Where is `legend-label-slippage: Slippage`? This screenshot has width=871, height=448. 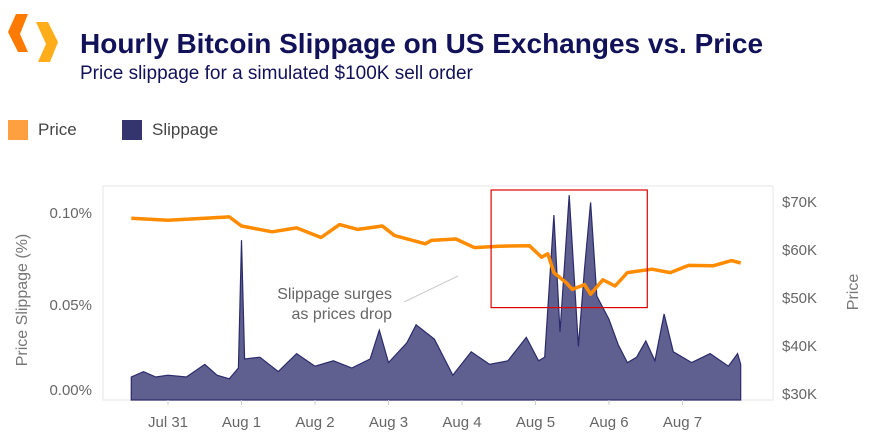
legend-label-slippage: Slippage is located at coordinates (185, 129).